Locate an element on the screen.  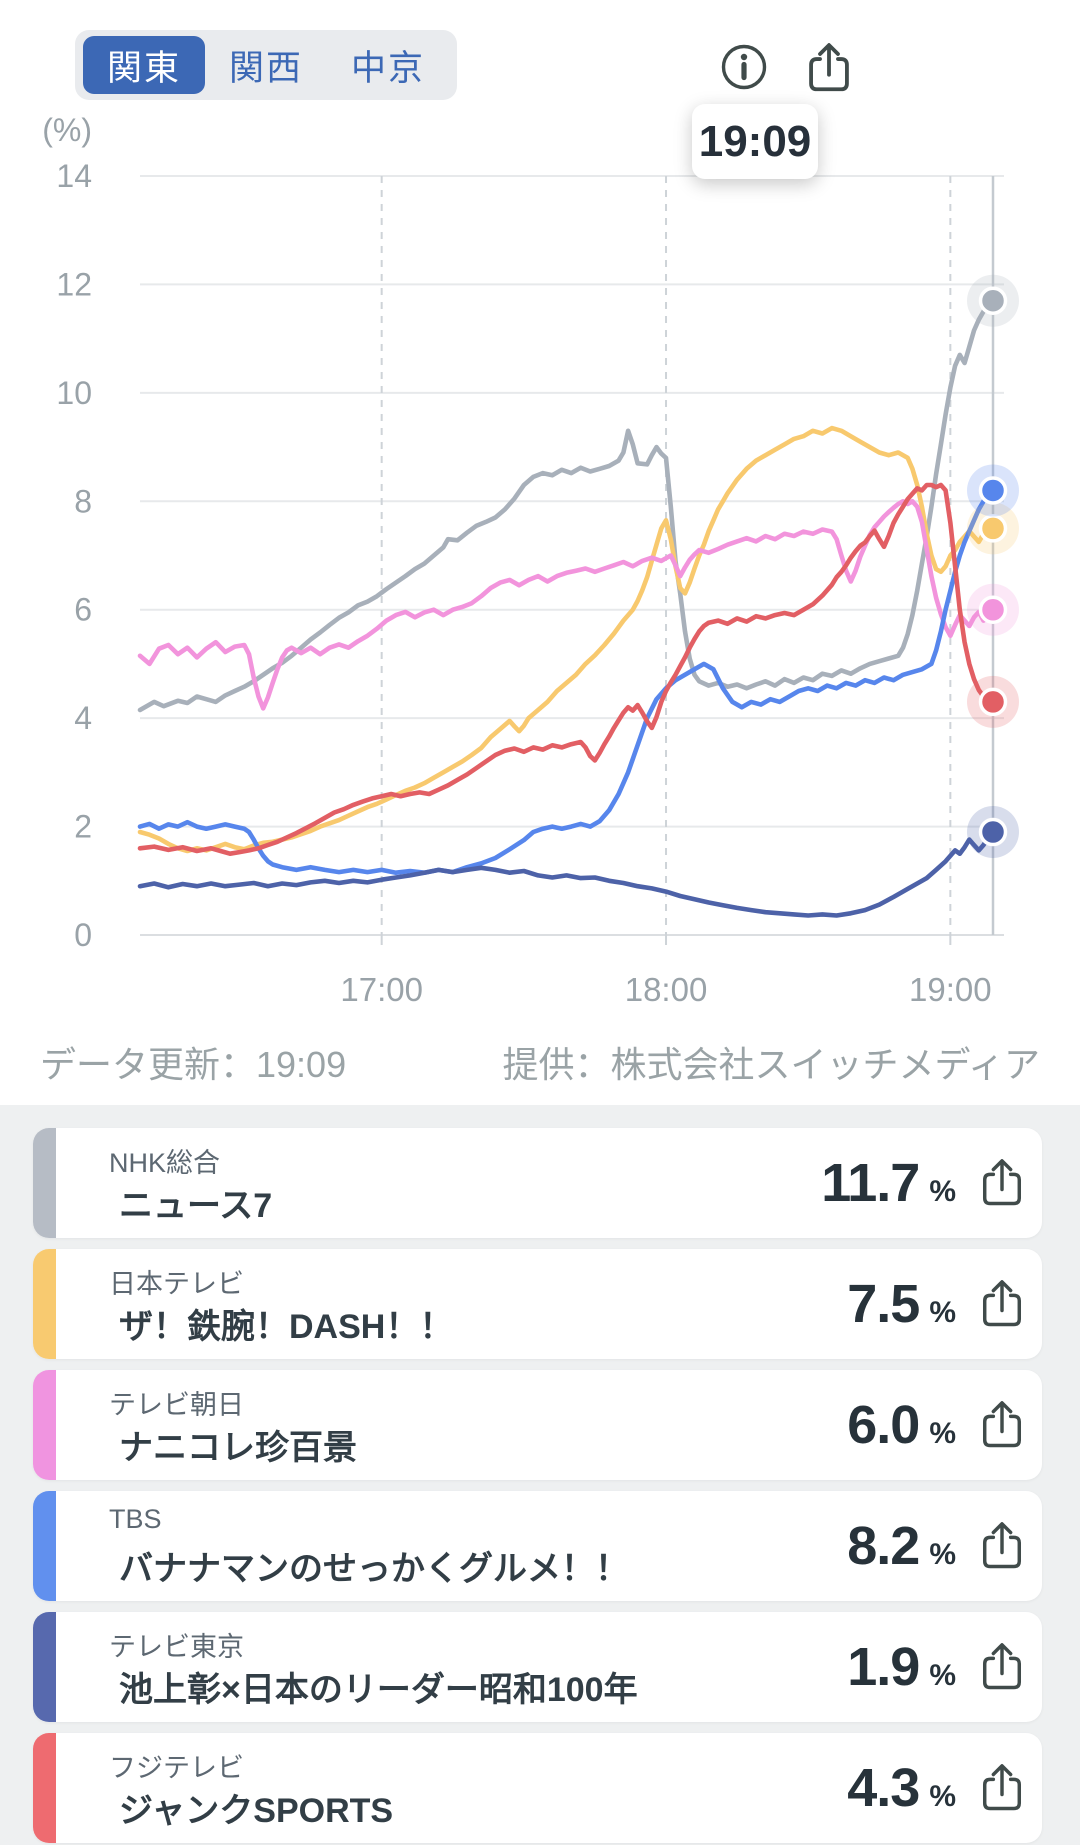
rating-value-group: 7.5 % is located at coordinates (901, 1304).